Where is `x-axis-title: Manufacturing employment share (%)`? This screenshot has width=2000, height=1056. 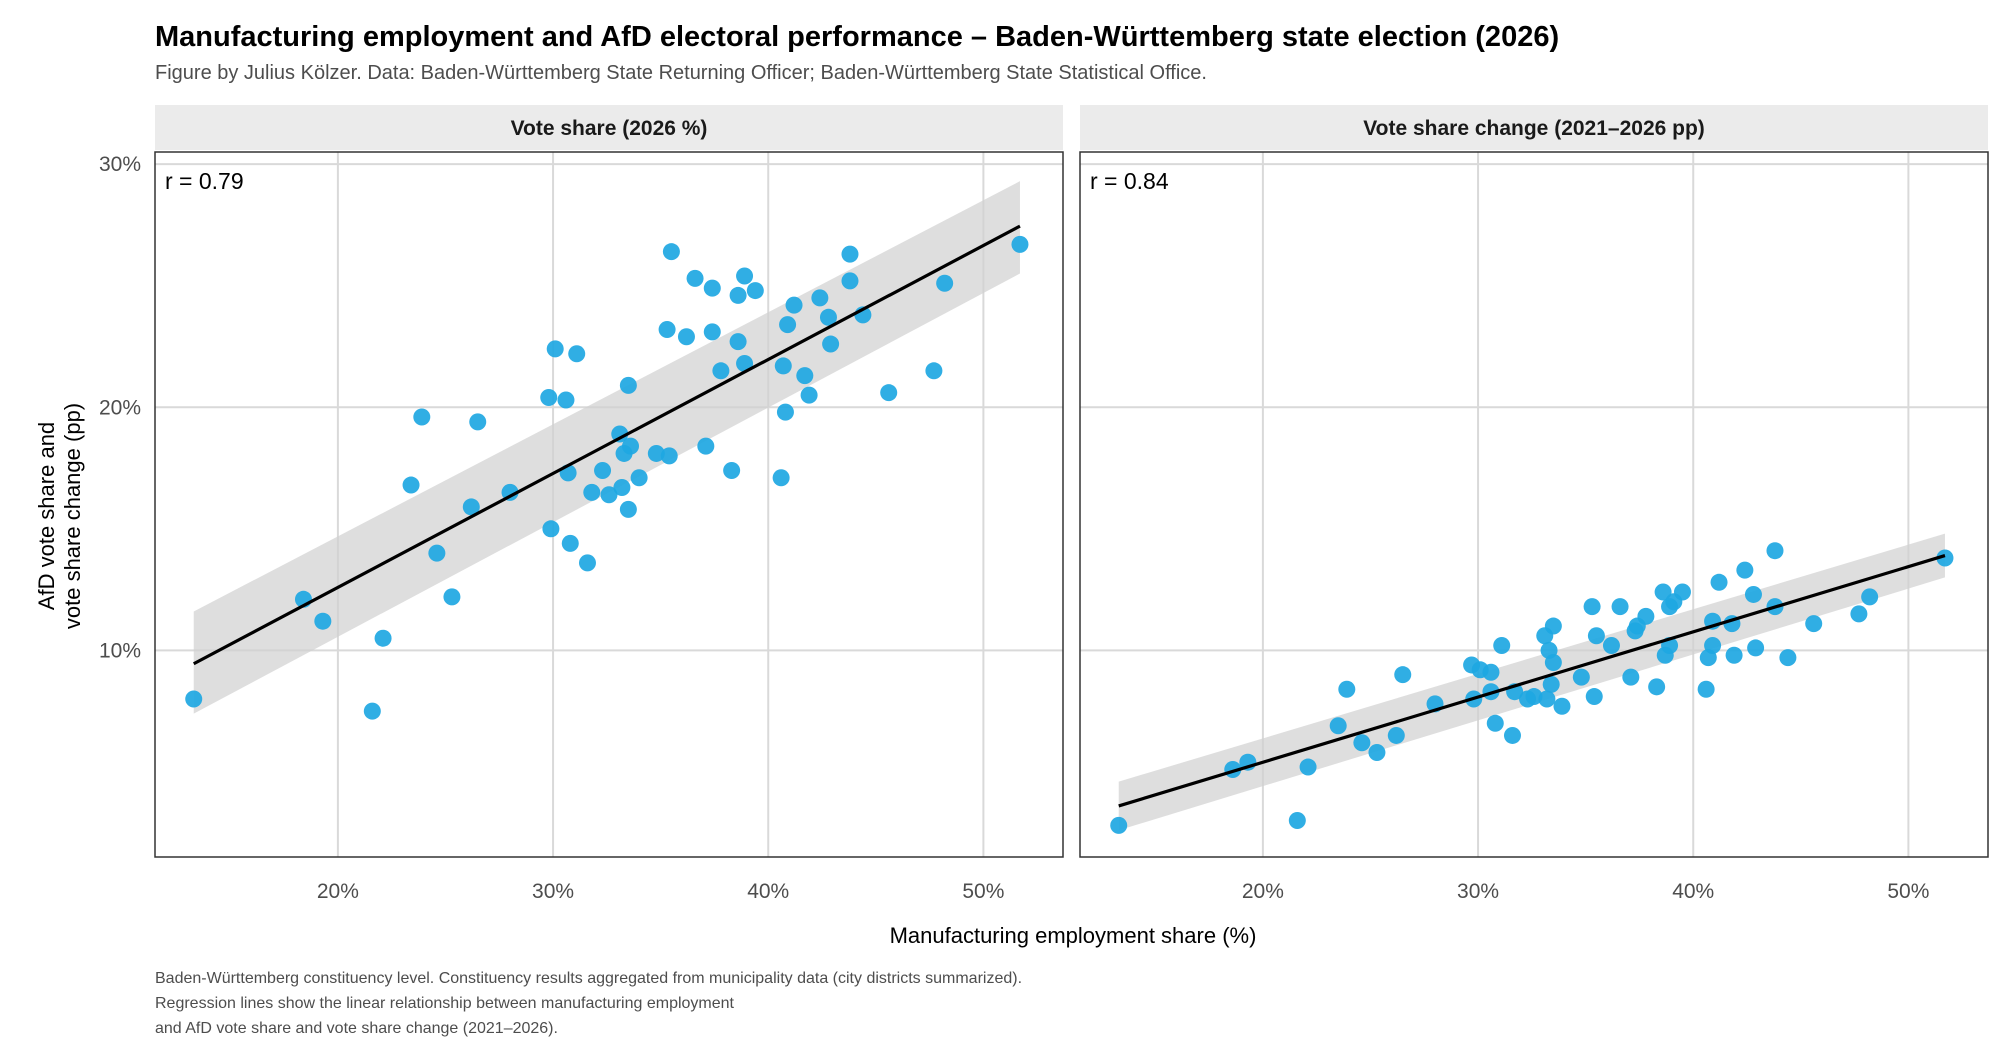
x-axis-title: Manufacturing employment share (%) is located at coordinates (1073, 935).